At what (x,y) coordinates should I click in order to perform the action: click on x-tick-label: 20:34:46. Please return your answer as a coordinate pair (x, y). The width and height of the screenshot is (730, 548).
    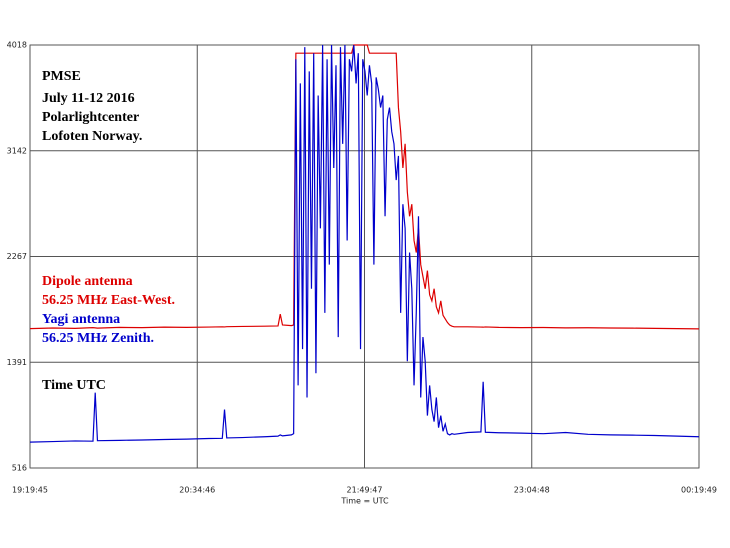
    Looking at the image, I should click on (197, 490).